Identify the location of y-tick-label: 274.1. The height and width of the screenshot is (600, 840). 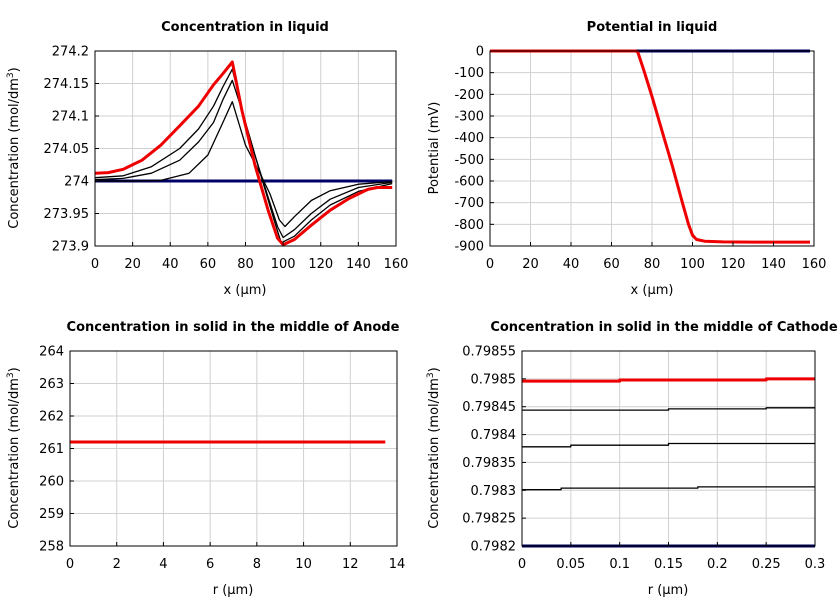
(70, 117).